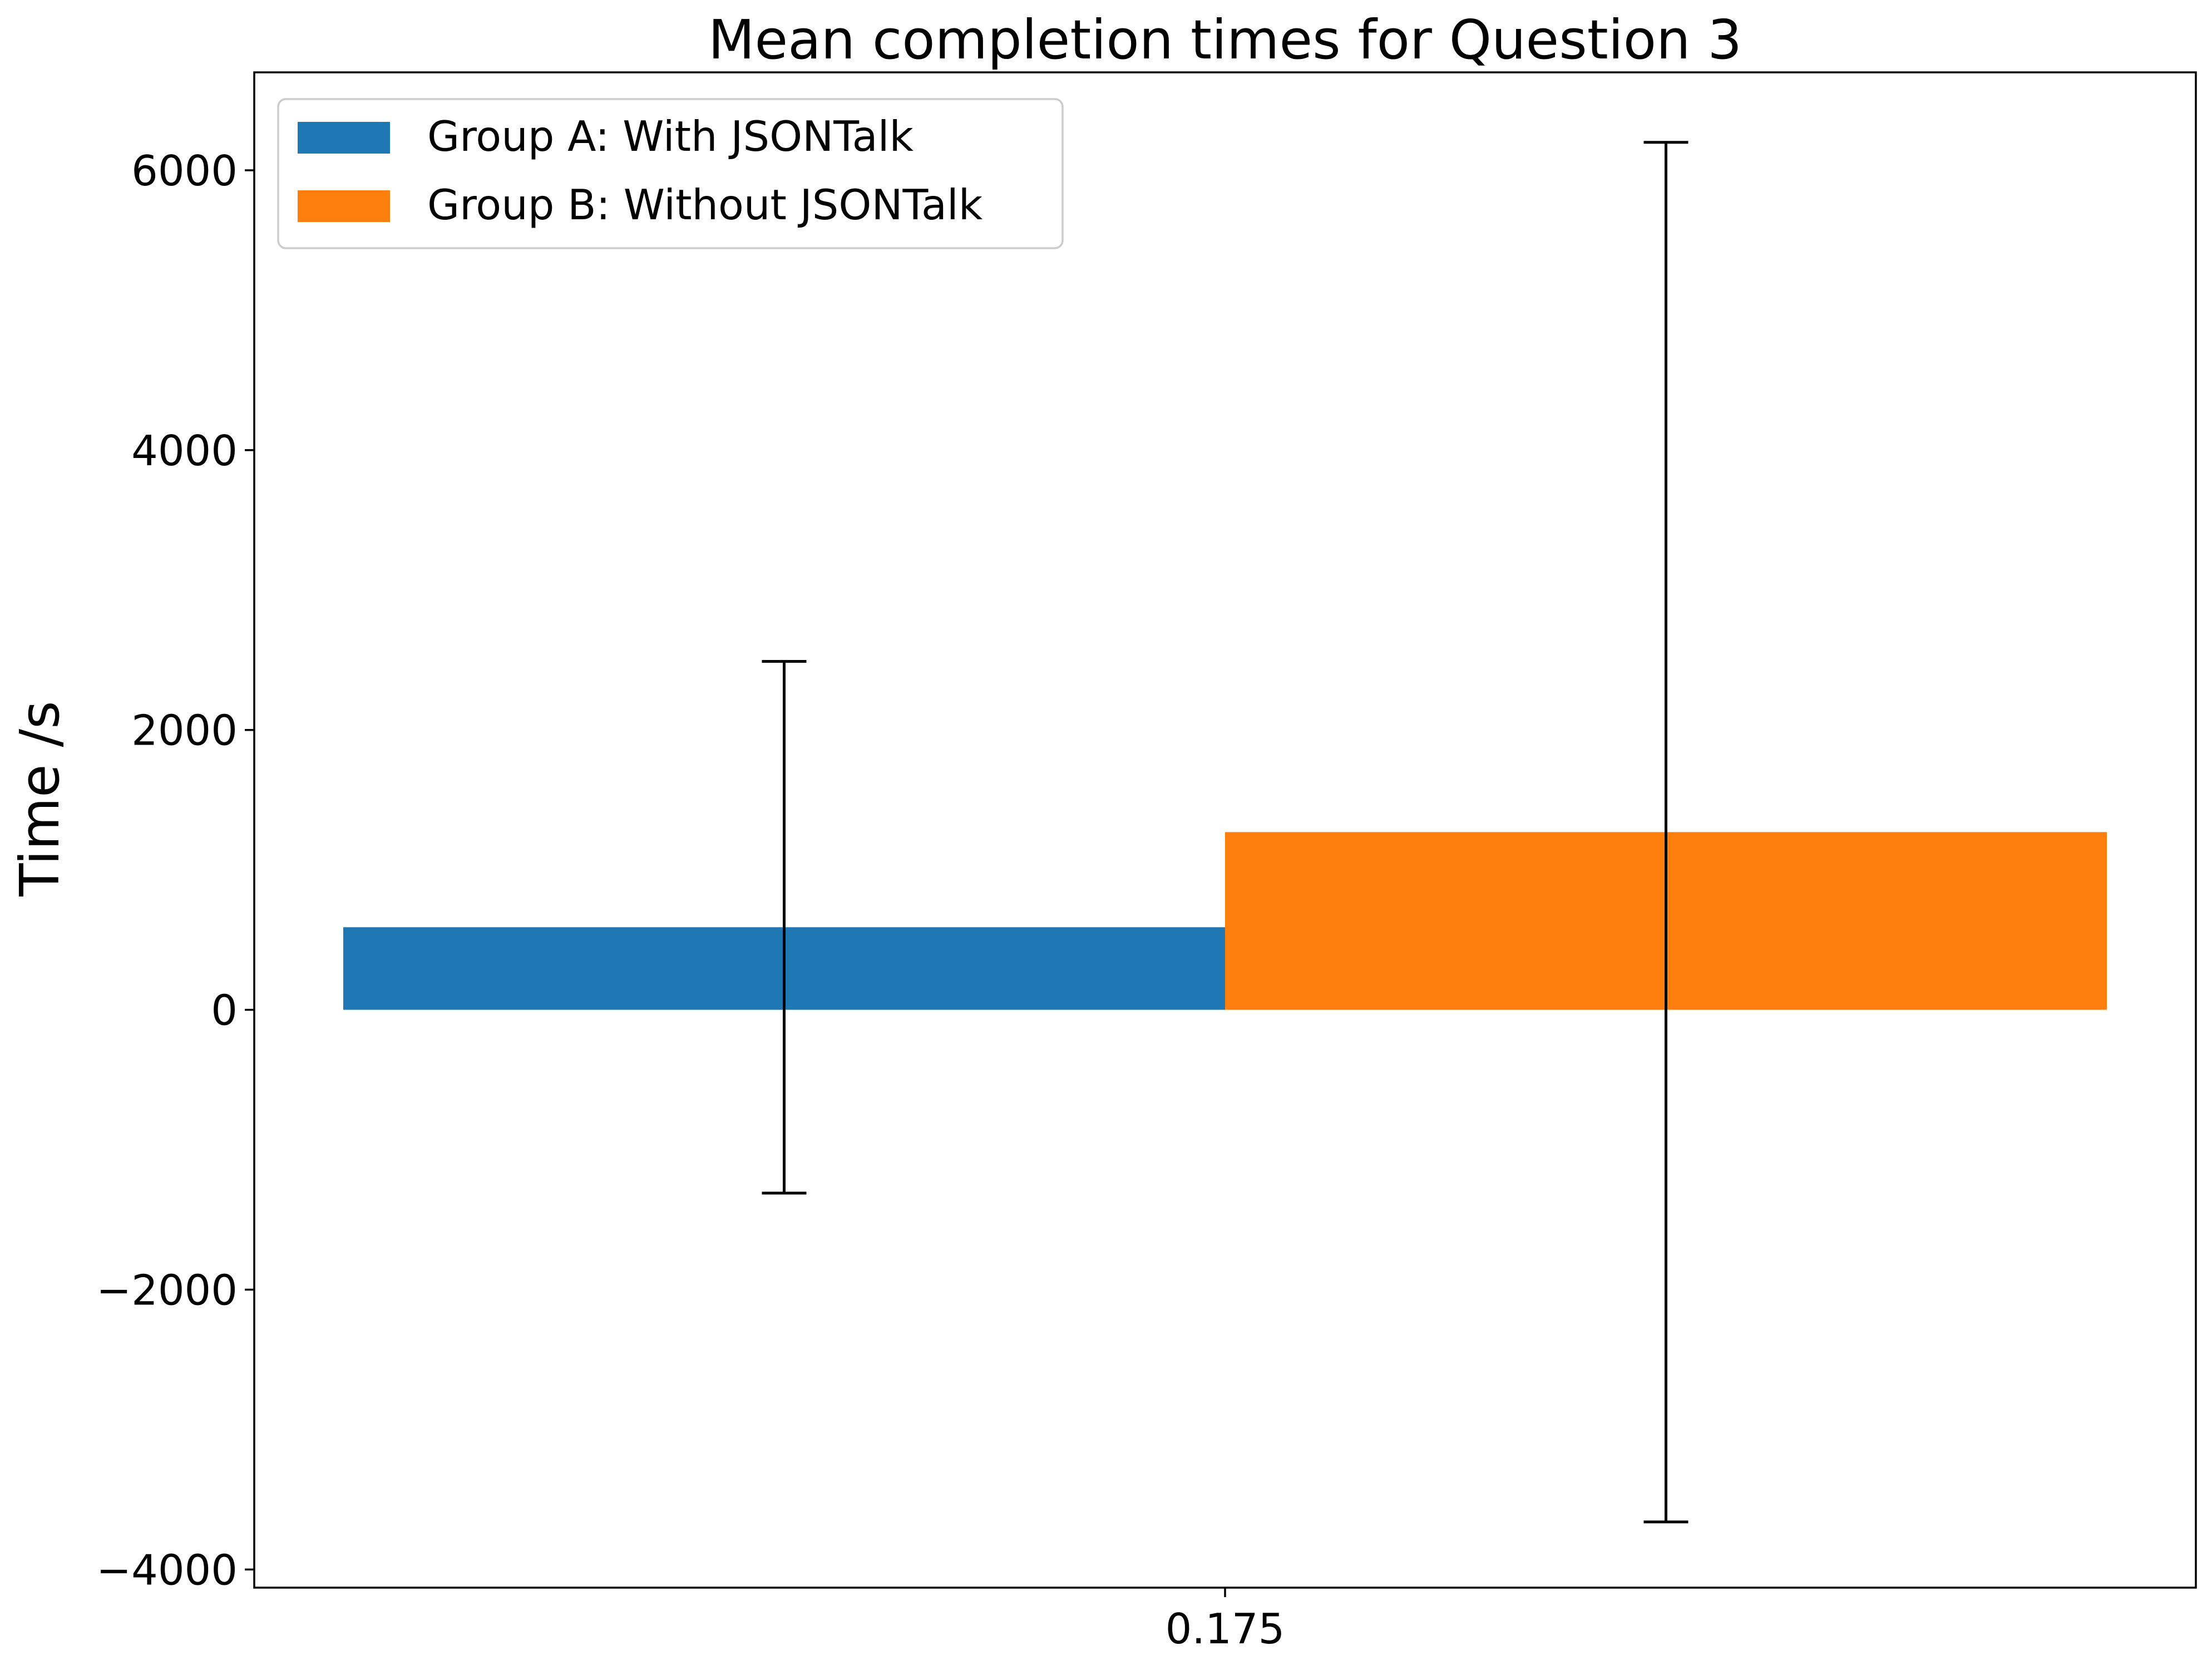 The height and width of the screenshot is (1665, 2212). I want to click on legend-box, so click(671, 173).